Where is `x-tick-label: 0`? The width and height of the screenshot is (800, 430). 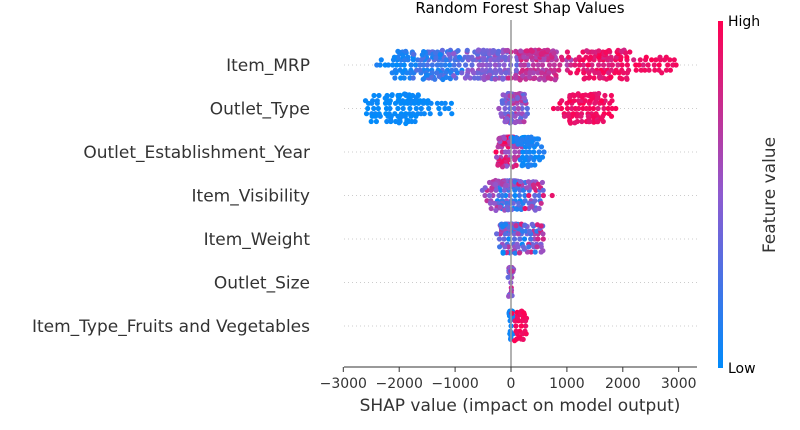
x-tick-label: 0 is located at coordinates (511, 384).